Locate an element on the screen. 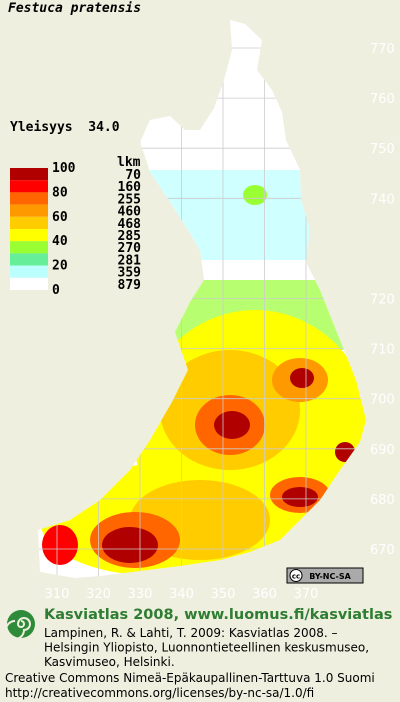 This screenshot has width=400, height=702. northing-label: 700 is located at coordinates (382, 400).